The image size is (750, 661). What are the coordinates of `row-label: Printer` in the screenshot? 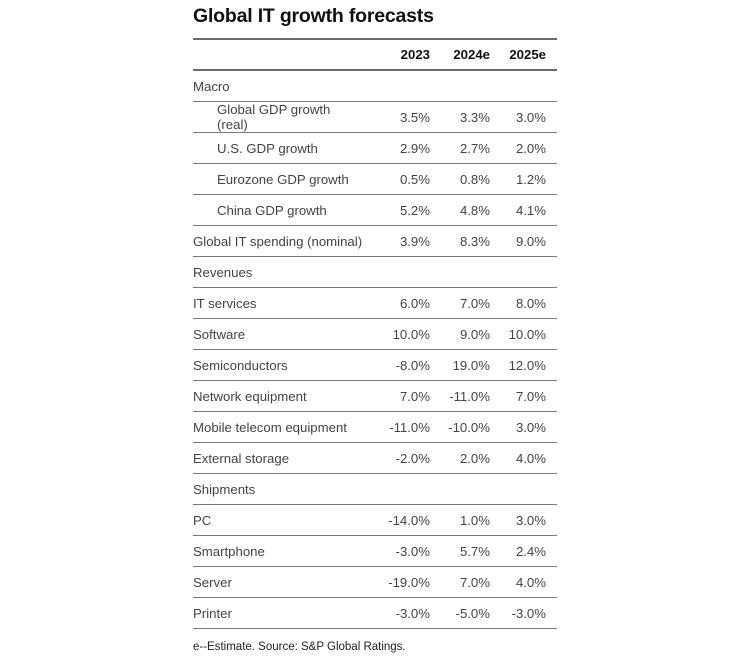 It's located at (278, 613).